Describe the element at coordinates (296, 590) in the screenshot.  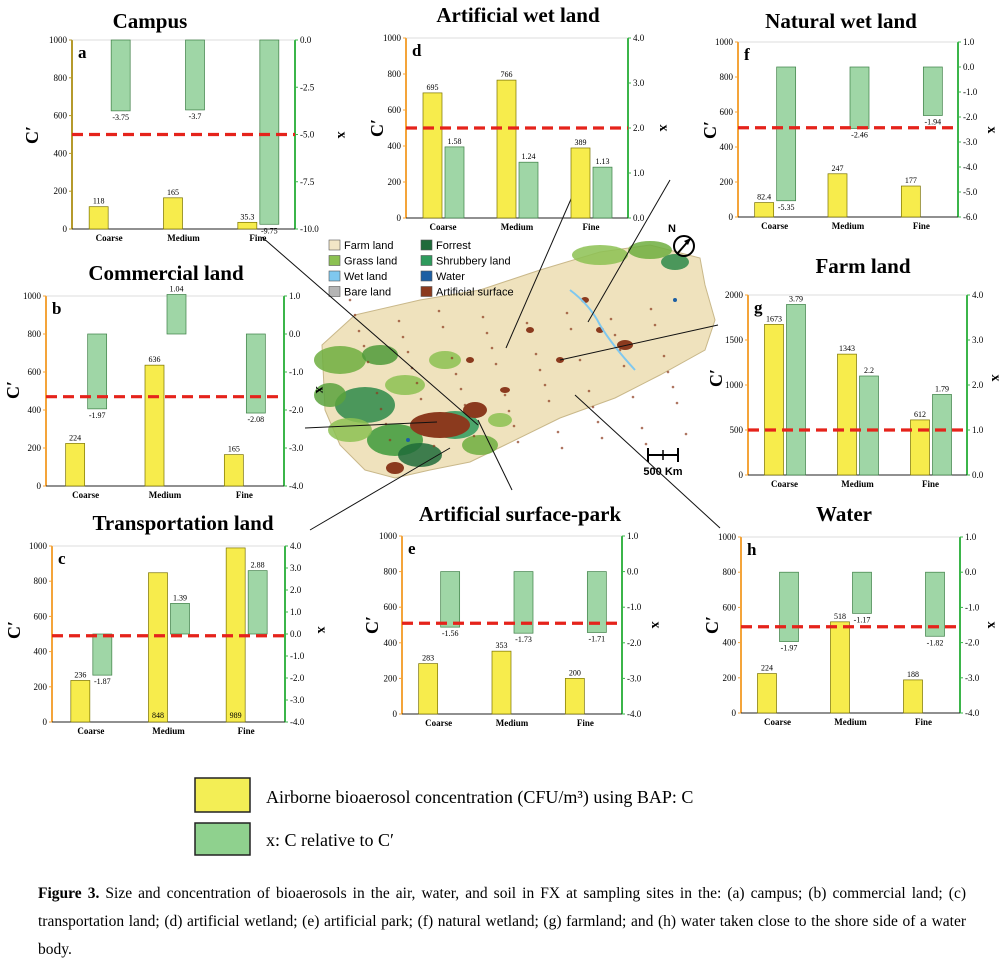
I see `right-tick-label: 2.0` at that location.